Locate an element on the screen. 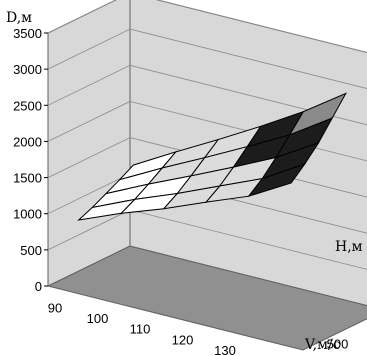 The width and height of the screenshot is (367, 356). x-axis-label: V,м/с is located at coordinates (322, 345).